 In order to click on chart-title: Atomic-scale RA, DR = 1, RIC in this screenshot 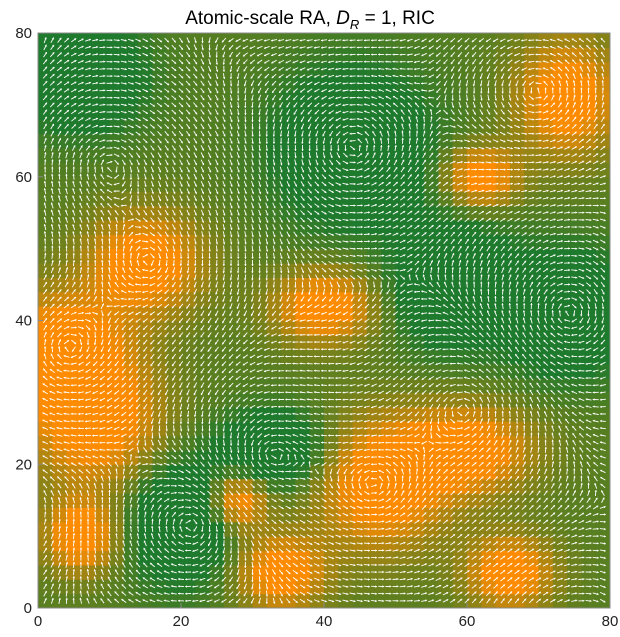, I will do `click(310, 20)`.